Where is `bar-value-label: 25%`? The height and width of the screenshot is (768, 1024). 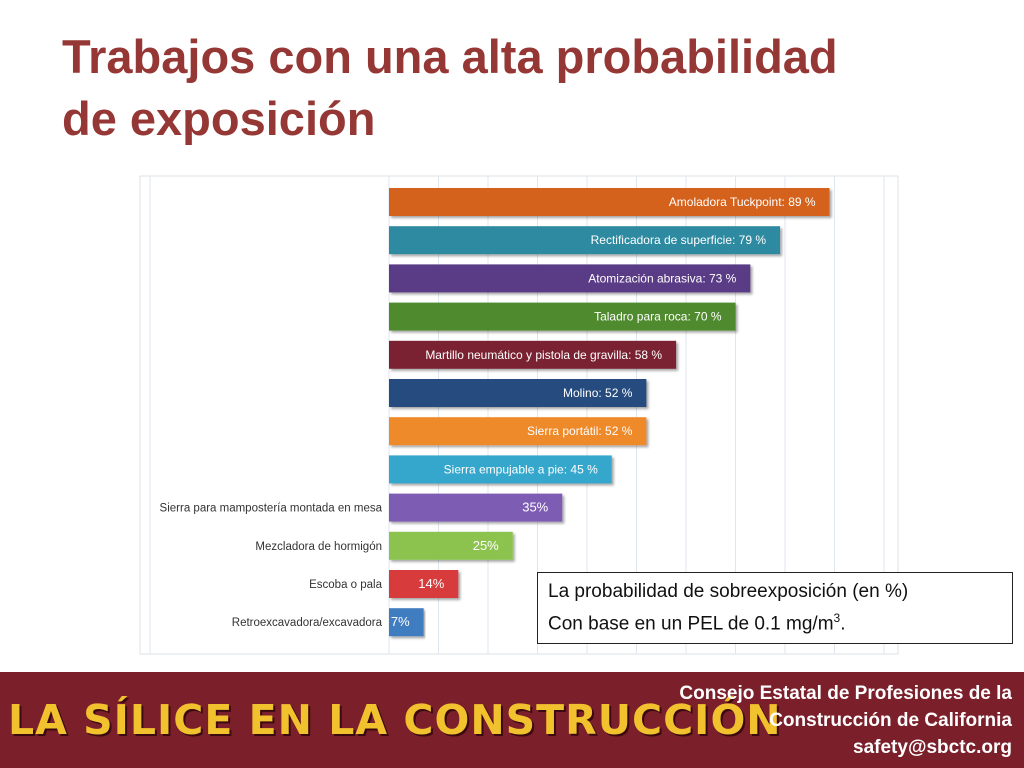
bar-value-label: 25% is located at coordinates (486, 545).